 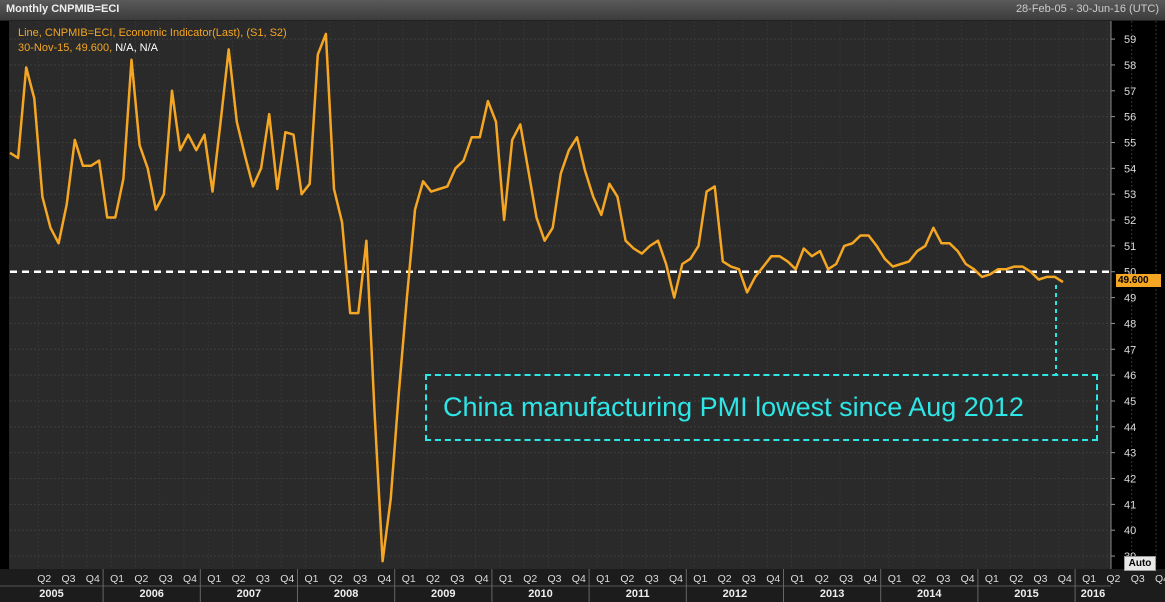 I want to click on legend-na: N/A, N/A, so click(x=137, y=48).